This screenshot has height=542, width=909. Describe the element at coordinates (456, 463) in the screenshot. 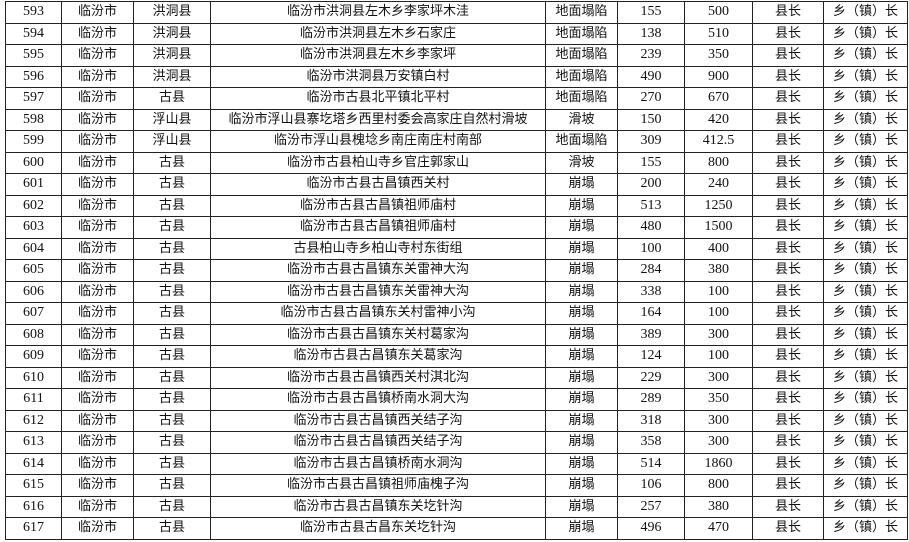

I see `table-row: 614 临汾市 古县 临汾市古县古昌镇桥南水洞沟 崩塌 514 1860 县长 乡（镇）长` at that location.